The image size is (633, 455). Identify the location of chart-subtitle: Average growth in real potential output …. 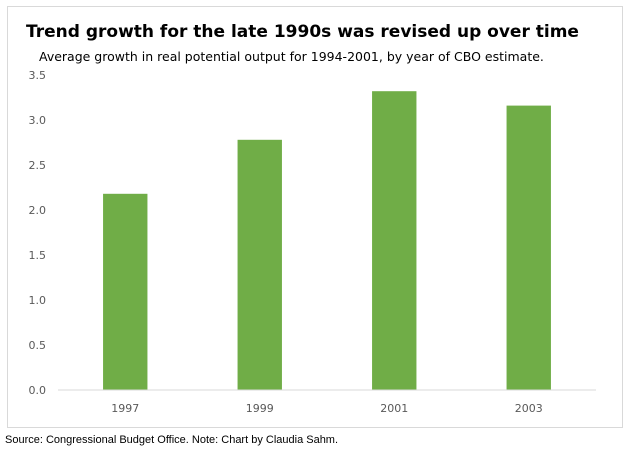
(291, 56).